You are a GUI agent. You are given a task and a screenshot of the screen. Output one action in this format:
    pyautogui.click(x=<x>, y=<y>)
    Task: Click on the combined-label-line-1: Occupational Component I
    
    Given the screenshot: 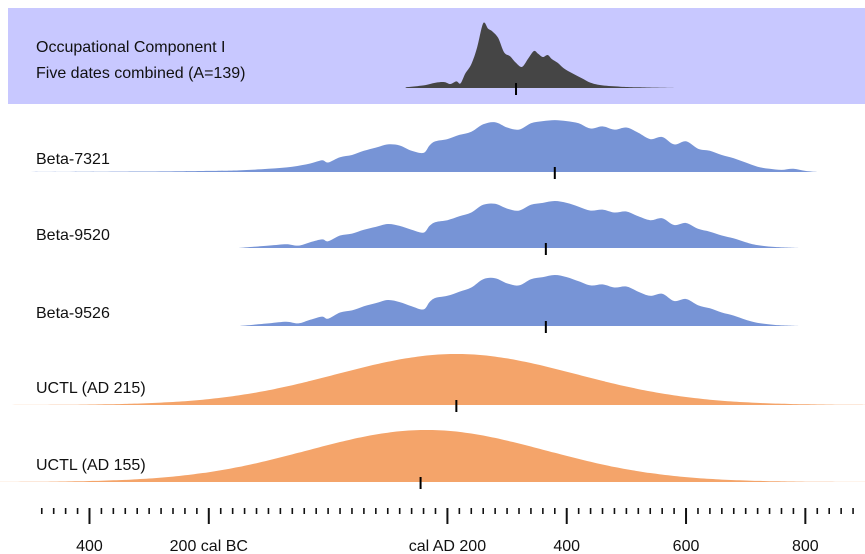 What is the action you would take?
    pyautogui.click(x=130, y=47)
    